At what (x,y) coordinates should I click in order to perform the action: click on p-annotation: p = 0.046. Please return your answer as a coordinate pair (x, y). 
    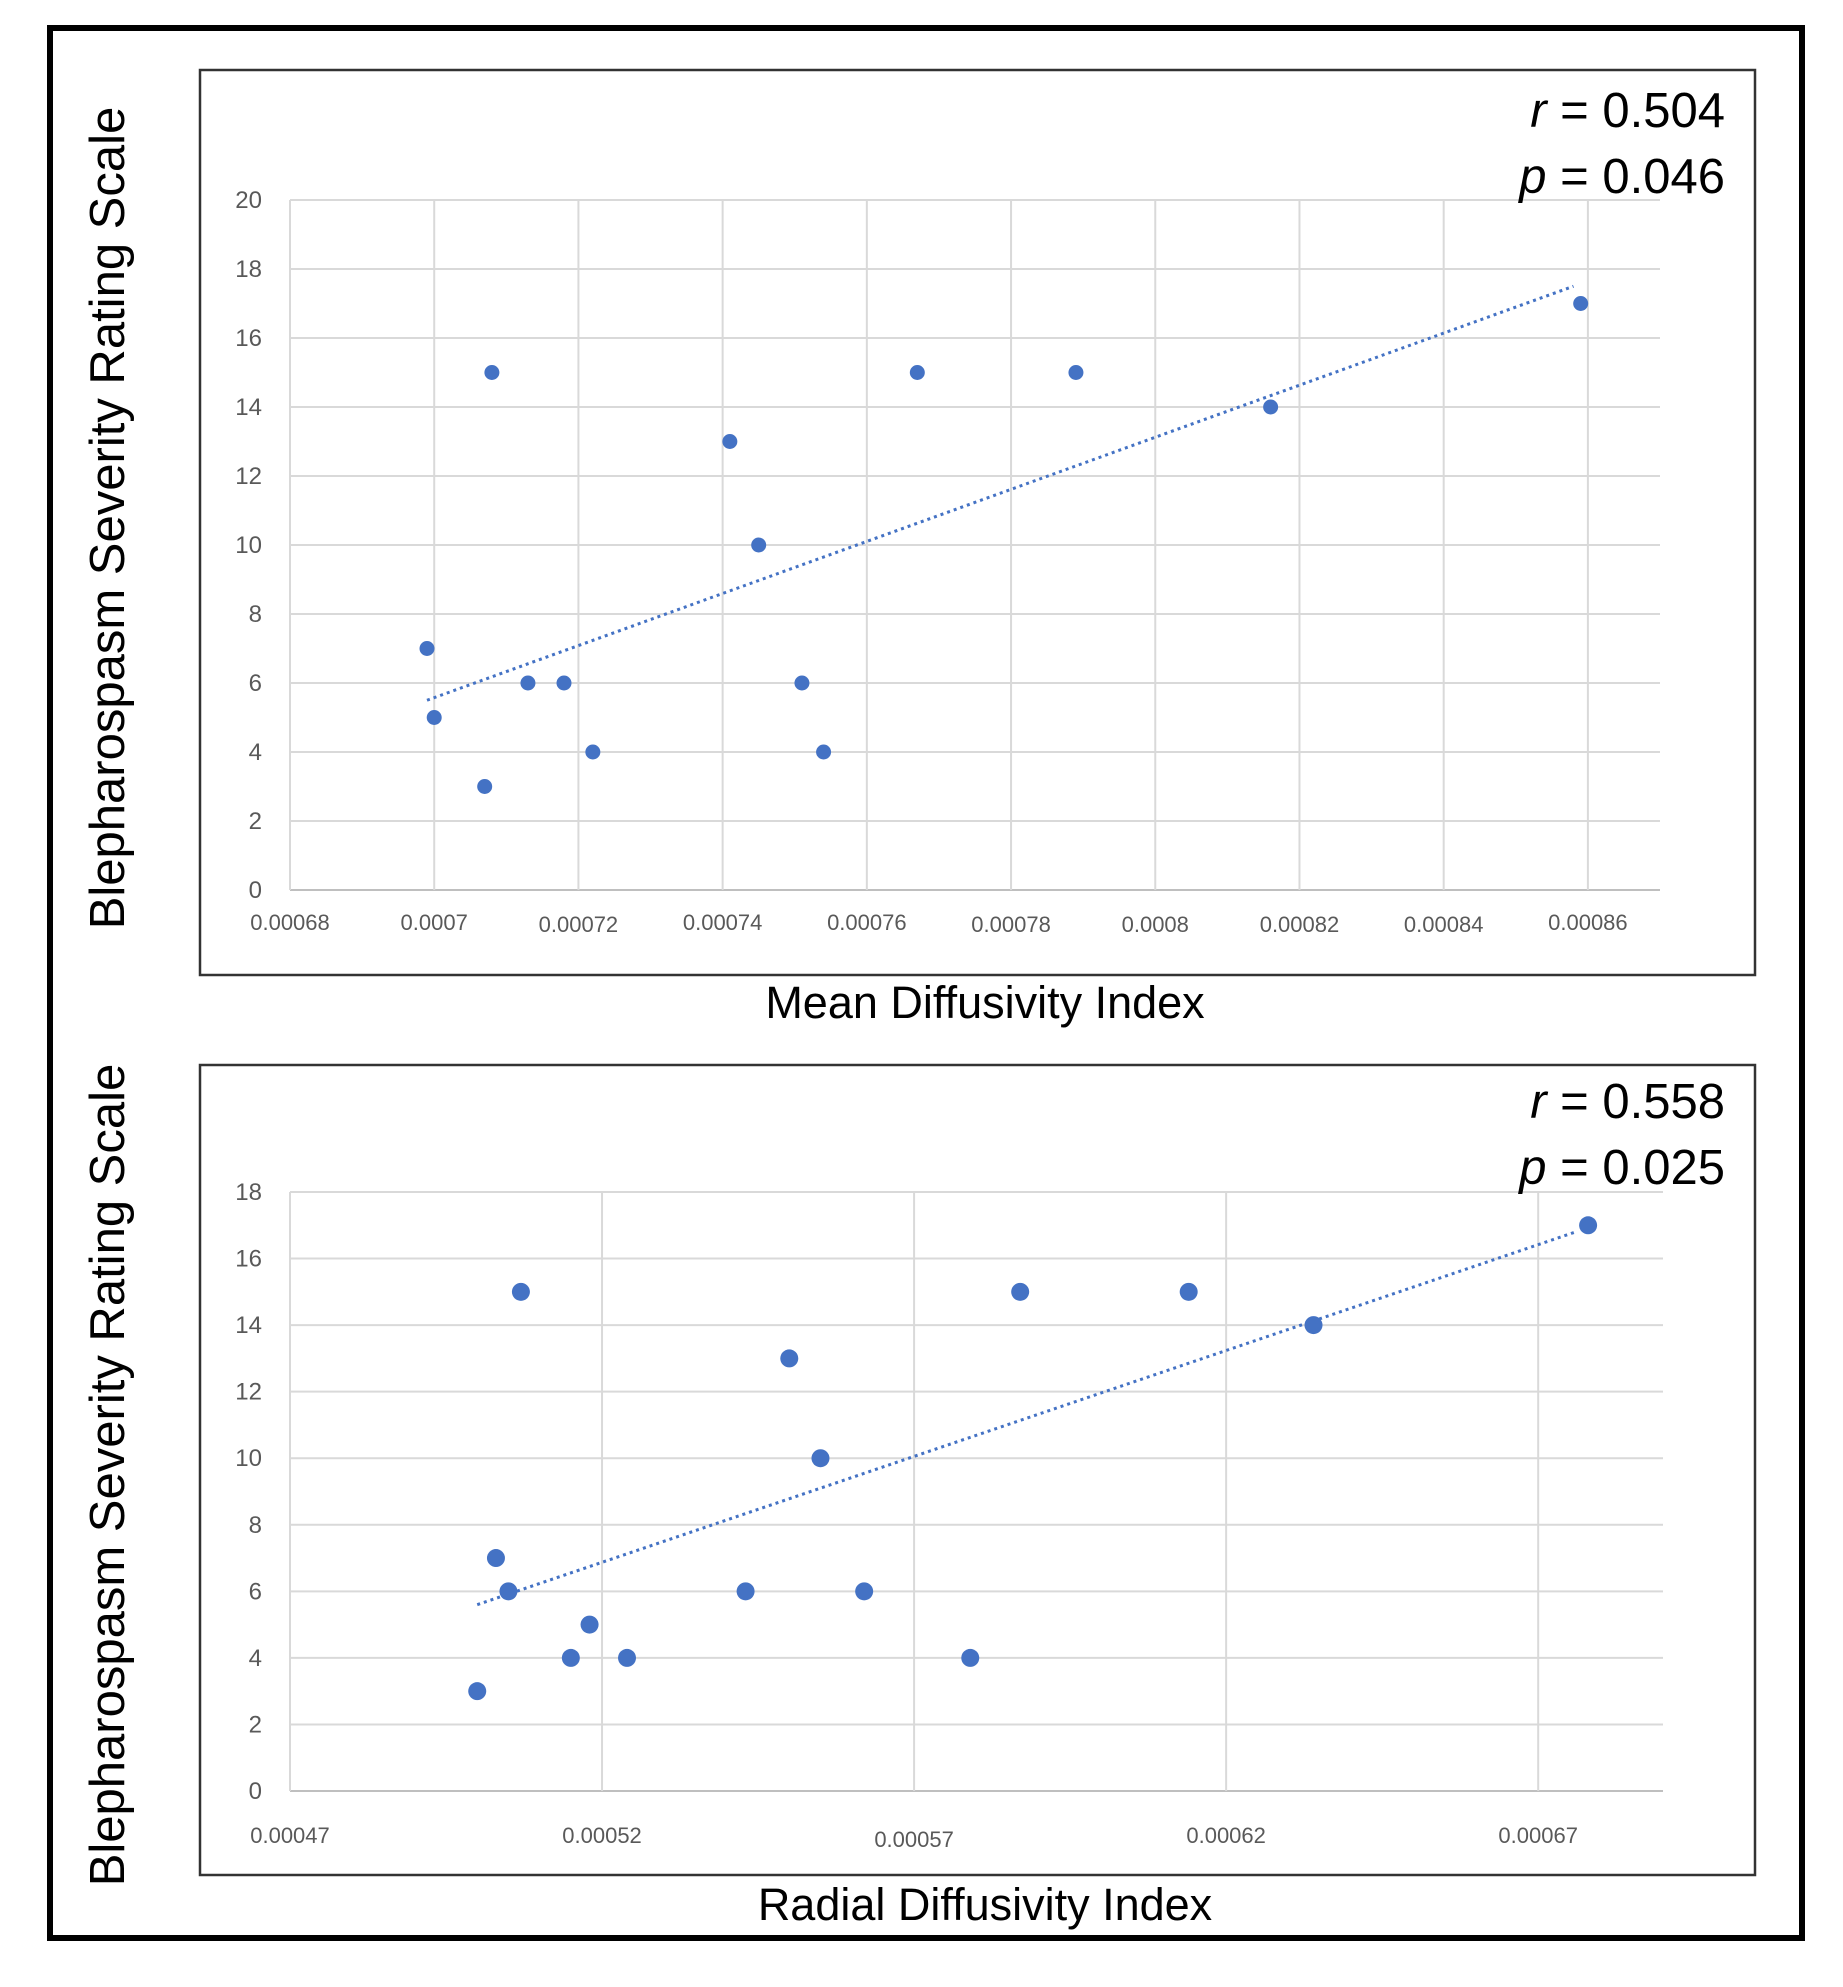
    Looking at the image, I should click on (1621, 177).